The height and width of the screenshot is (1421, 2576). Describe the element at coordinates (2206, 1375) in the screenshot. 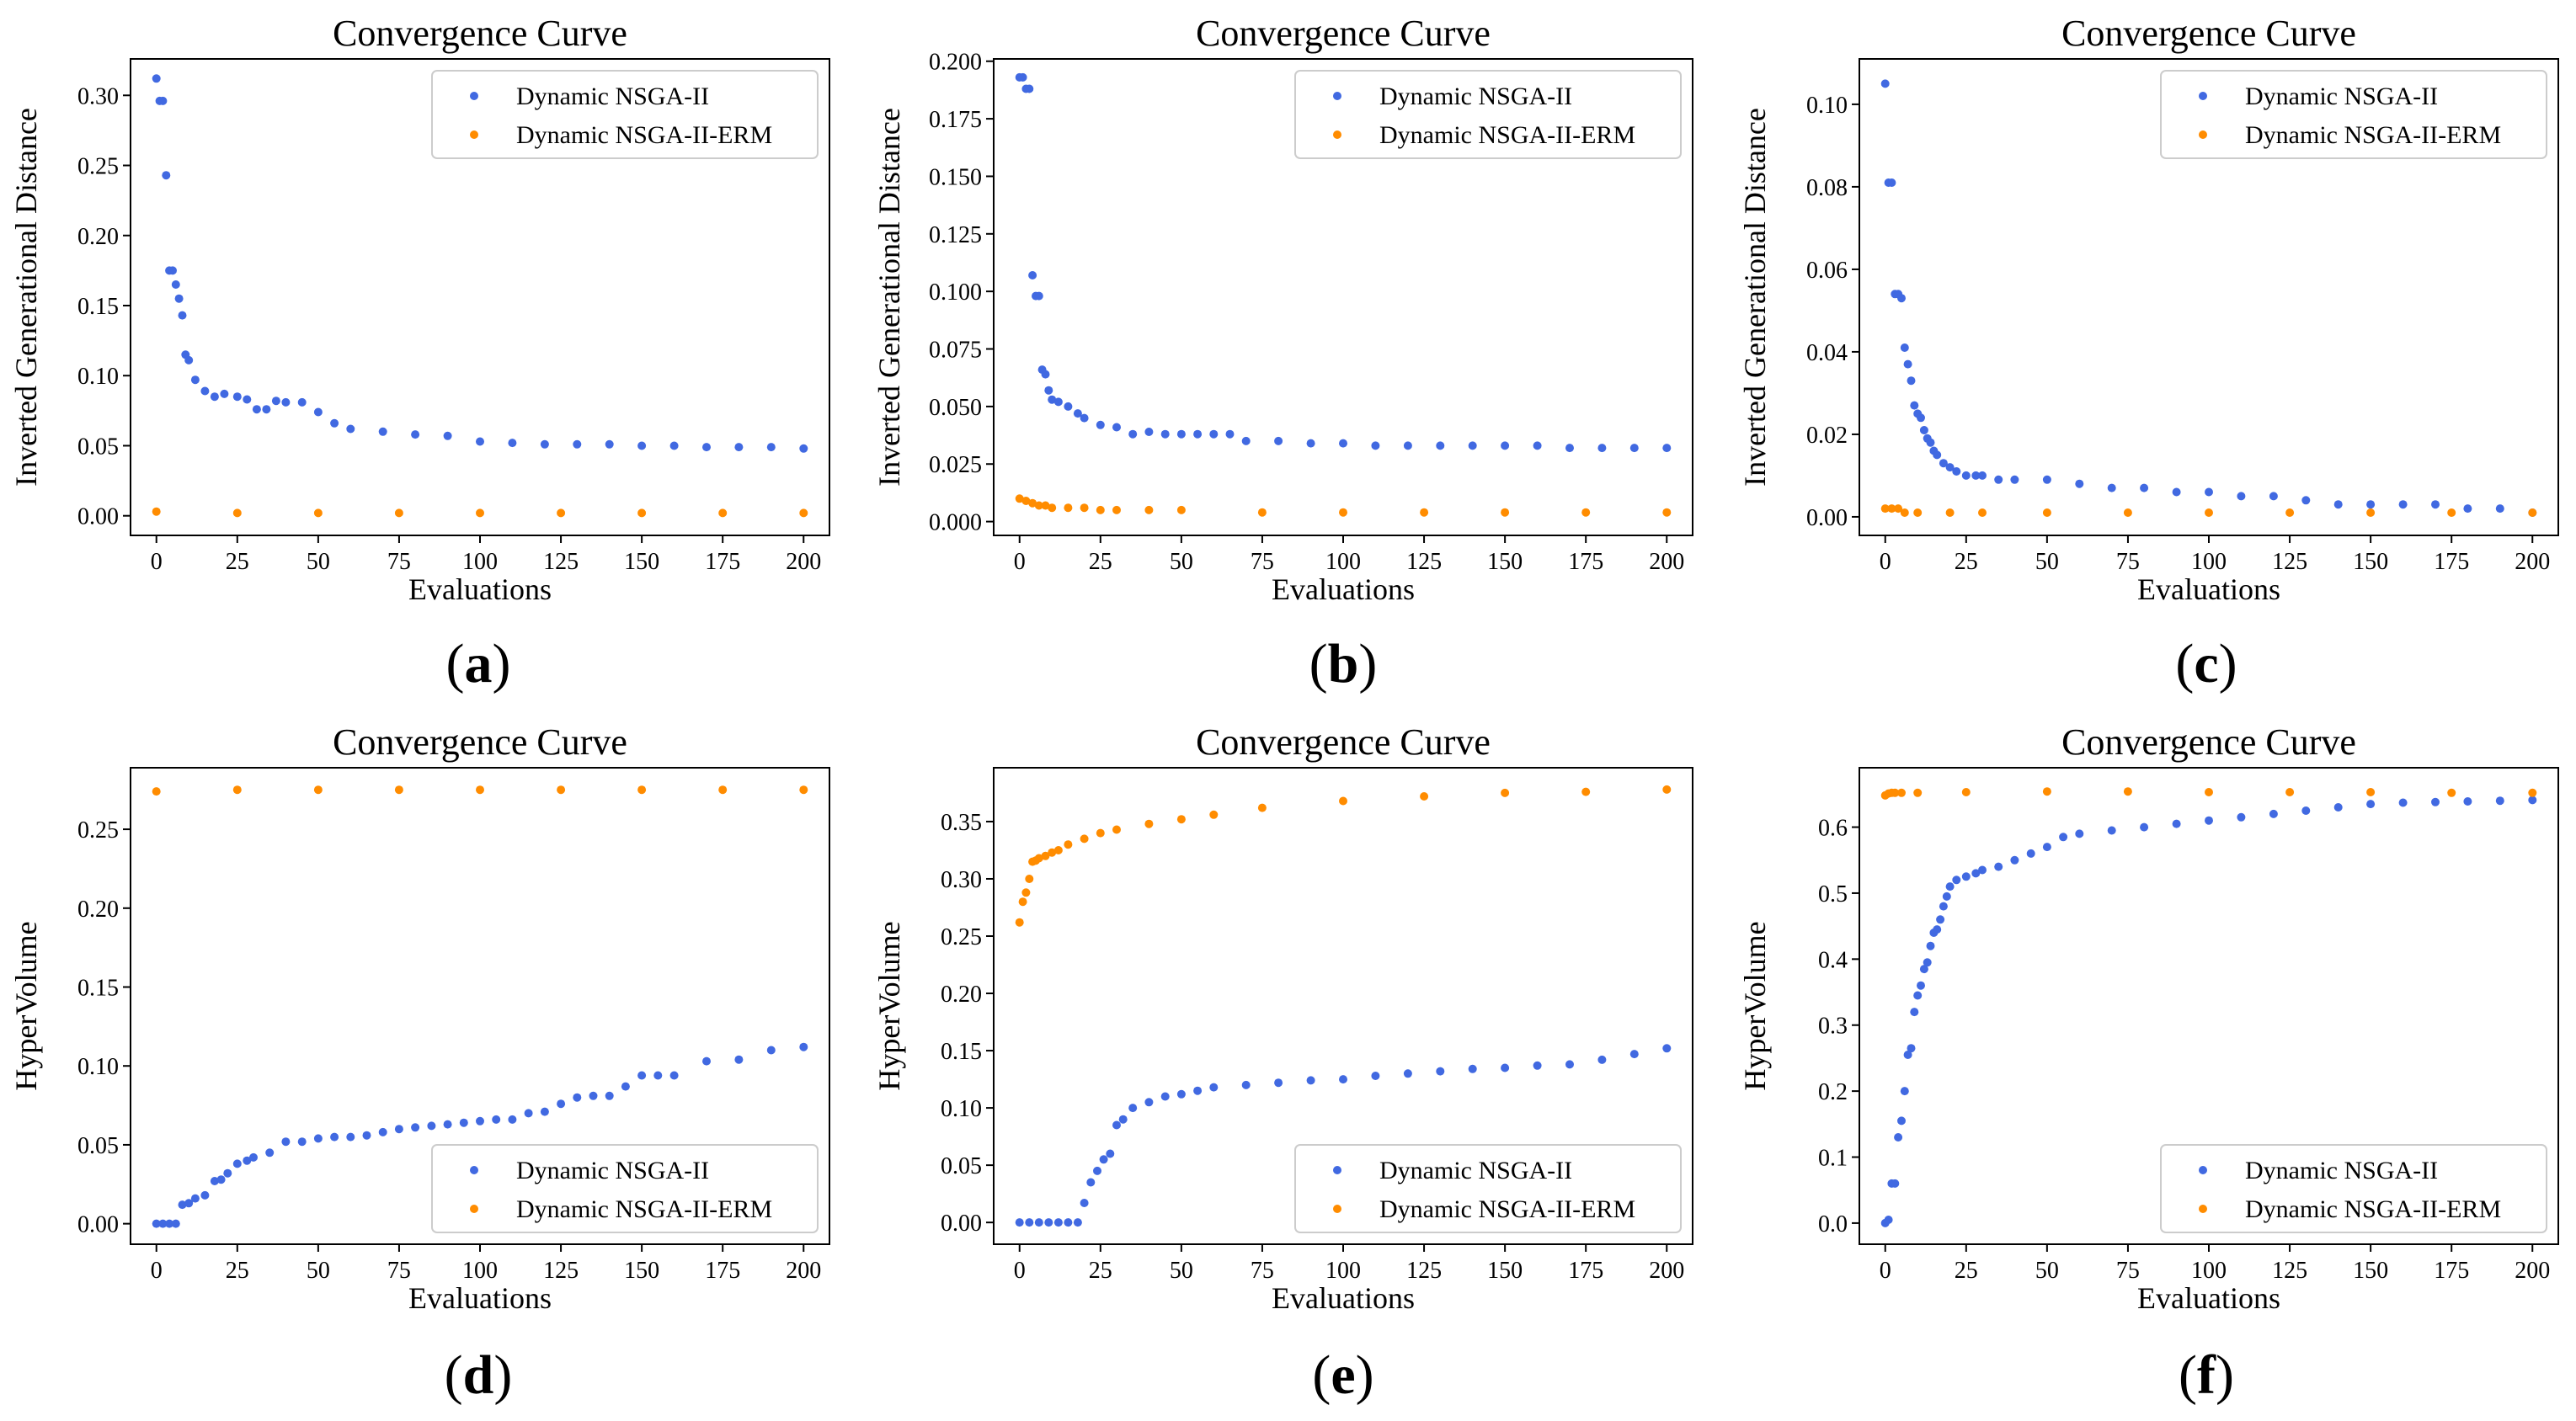

I see `subfigure-label: (f)` at that location.